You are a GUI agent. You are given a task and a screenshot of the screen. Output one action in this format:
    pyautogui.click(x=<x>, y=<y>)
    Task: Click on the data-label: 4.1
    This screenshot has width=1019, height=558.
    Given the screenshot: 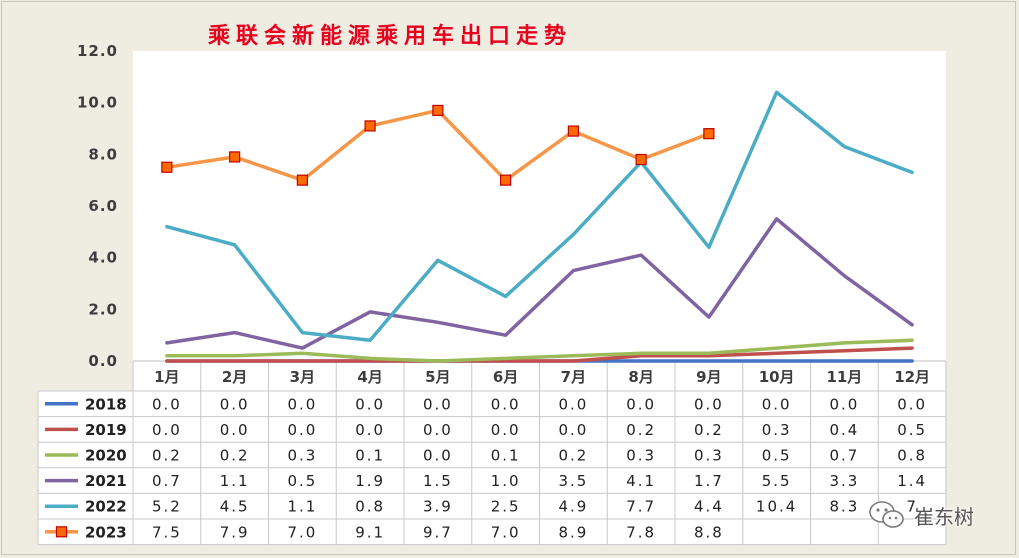 What is the action you would take?
    pyautogui.click(x=641, y=481)
    